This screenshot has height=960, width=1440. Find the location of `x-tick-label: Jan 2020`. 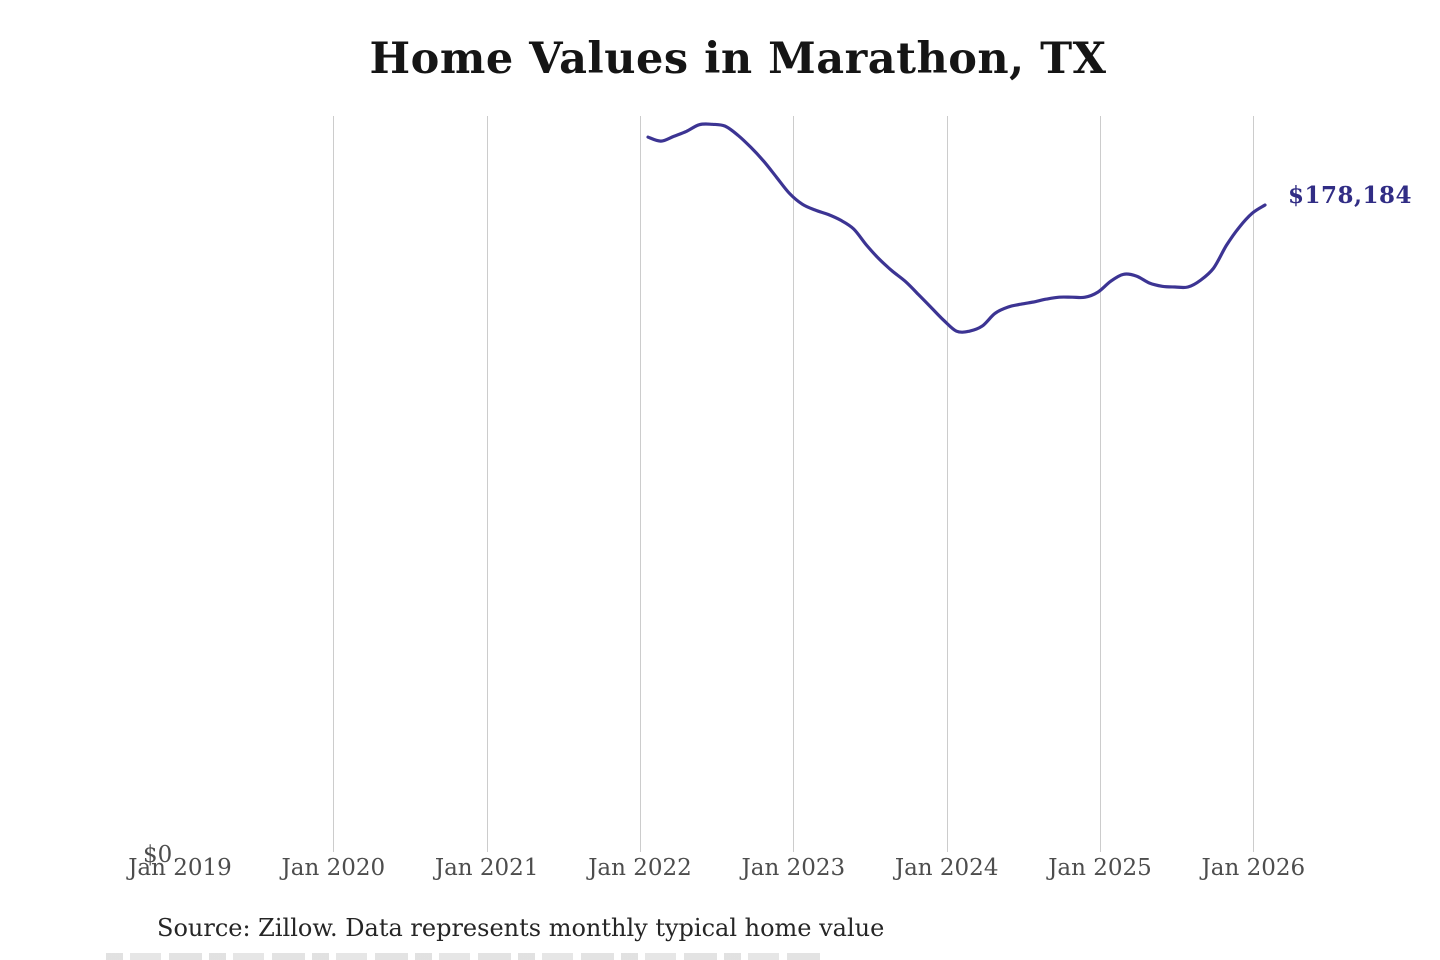

x-tick-label: Jan 2020 is located at coordinates (333, 868).